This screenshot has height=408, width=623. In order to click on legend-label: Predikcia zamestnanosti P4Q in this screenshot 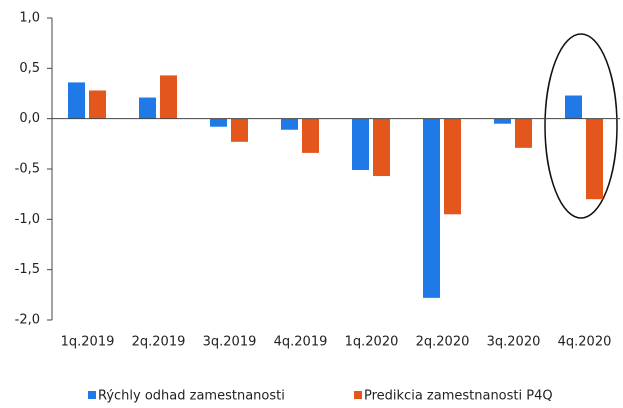, I will do `click(458, 396)`.